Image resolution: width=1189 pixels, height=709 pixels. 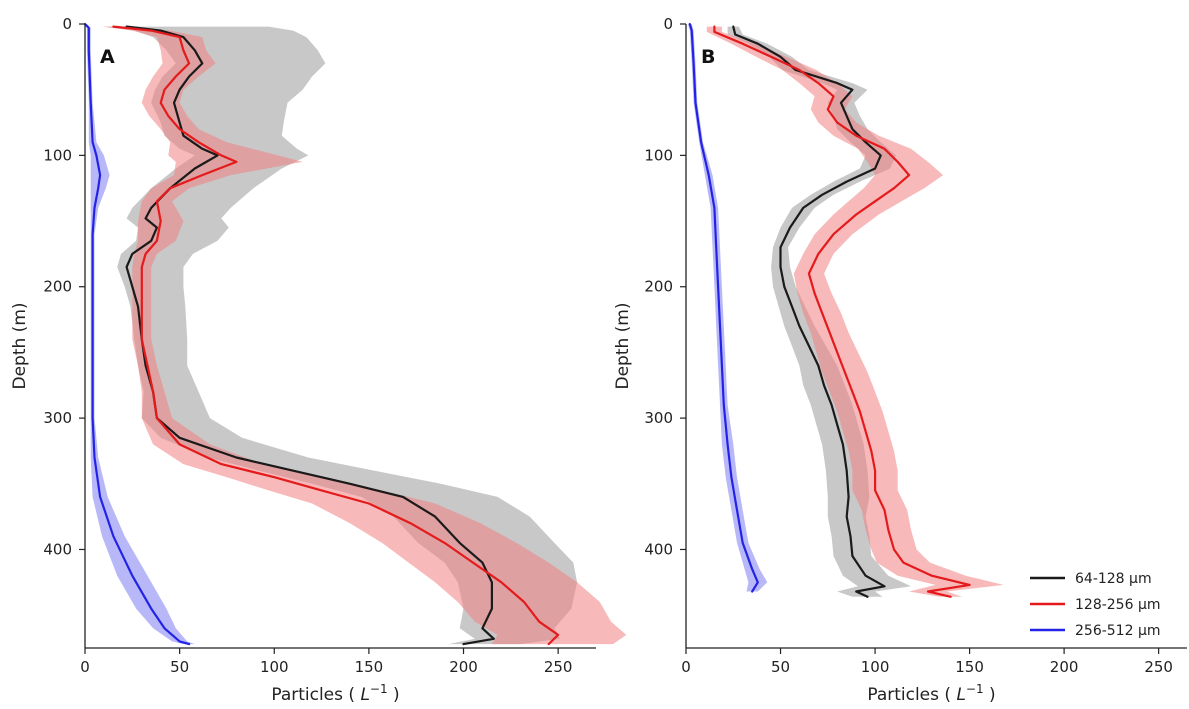 I want to click on y-tick-label-a: 400, so click(x=57, y=549).